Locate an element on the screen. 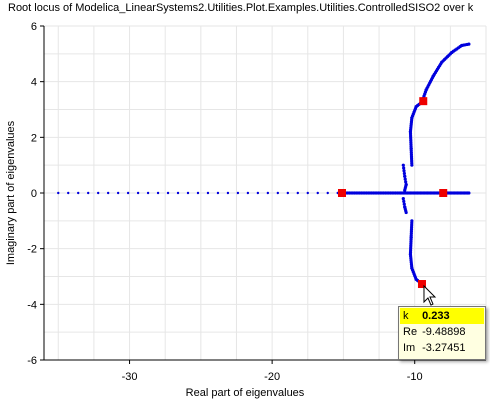 This screenshot has width=490, height=404. tooltip-k-value: 0.233 is located at coordinates (436, 316).